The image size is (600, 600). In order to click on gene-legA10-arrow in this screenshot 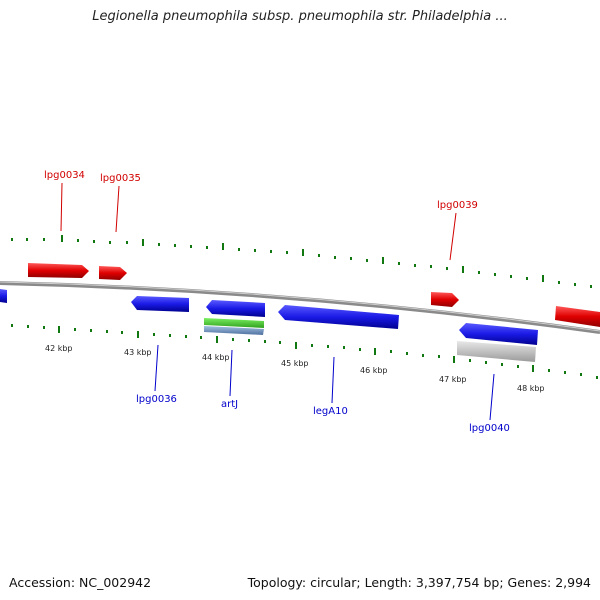, I will do `click(338, 317)`.